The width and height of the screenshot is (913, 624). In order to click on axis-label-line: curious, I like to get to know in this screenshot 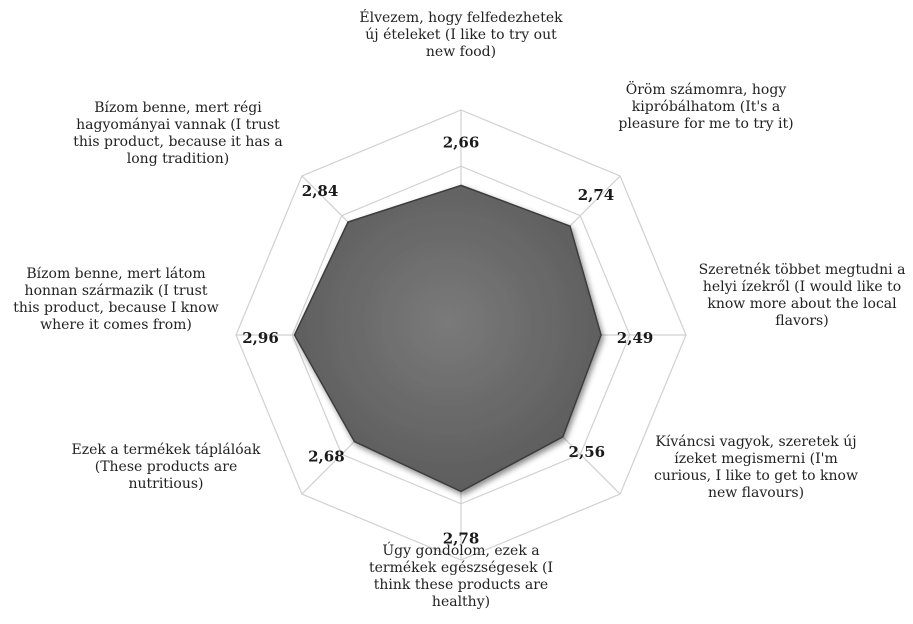, I will do `click(756, 476)`.